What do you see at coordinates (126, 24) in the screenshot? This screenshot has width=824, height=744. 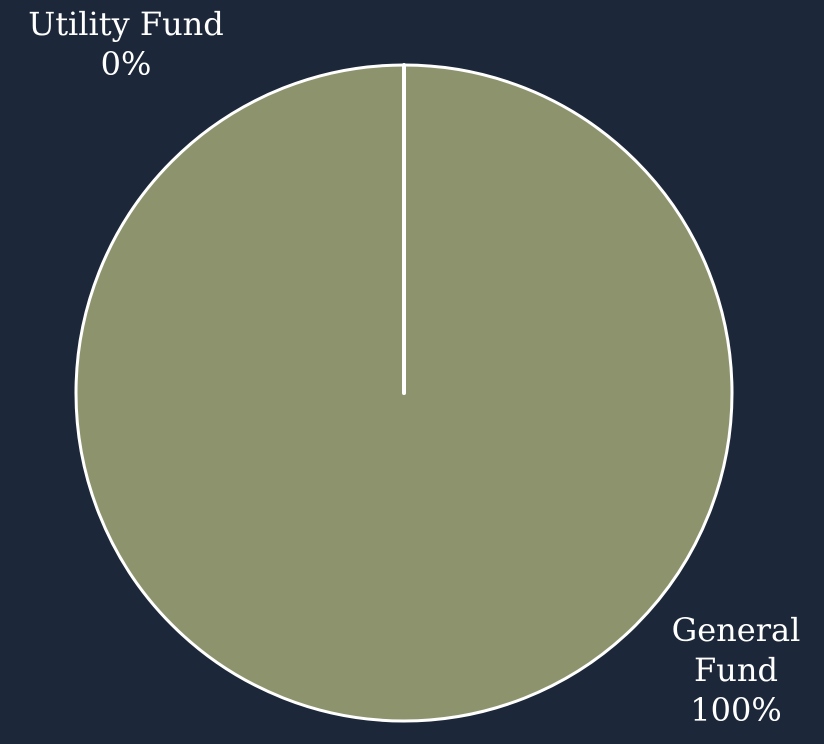 I see `slice-name-utility-fund: Utility Fund` at bounding box center [126, 24].